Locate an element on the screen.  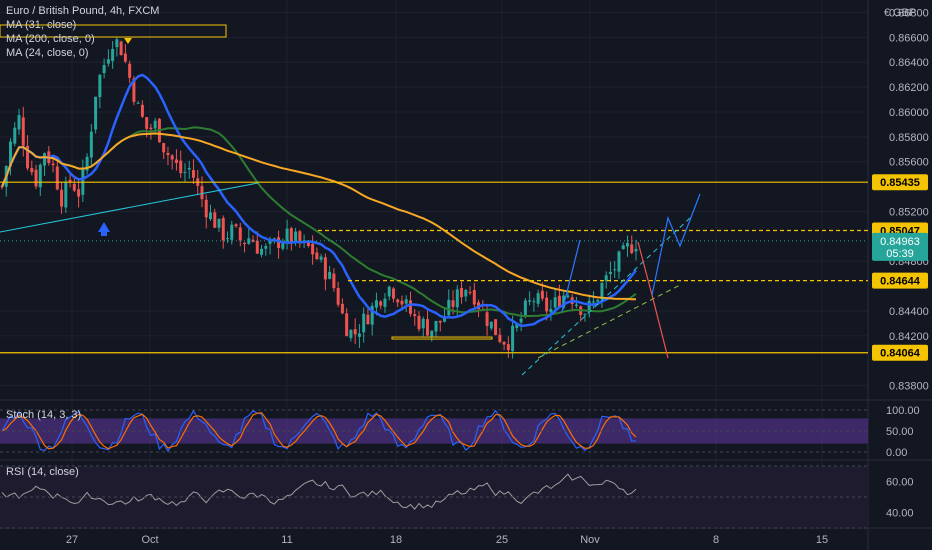
rsi-label: RSI (14, close) is located at coordinates (42, 472).